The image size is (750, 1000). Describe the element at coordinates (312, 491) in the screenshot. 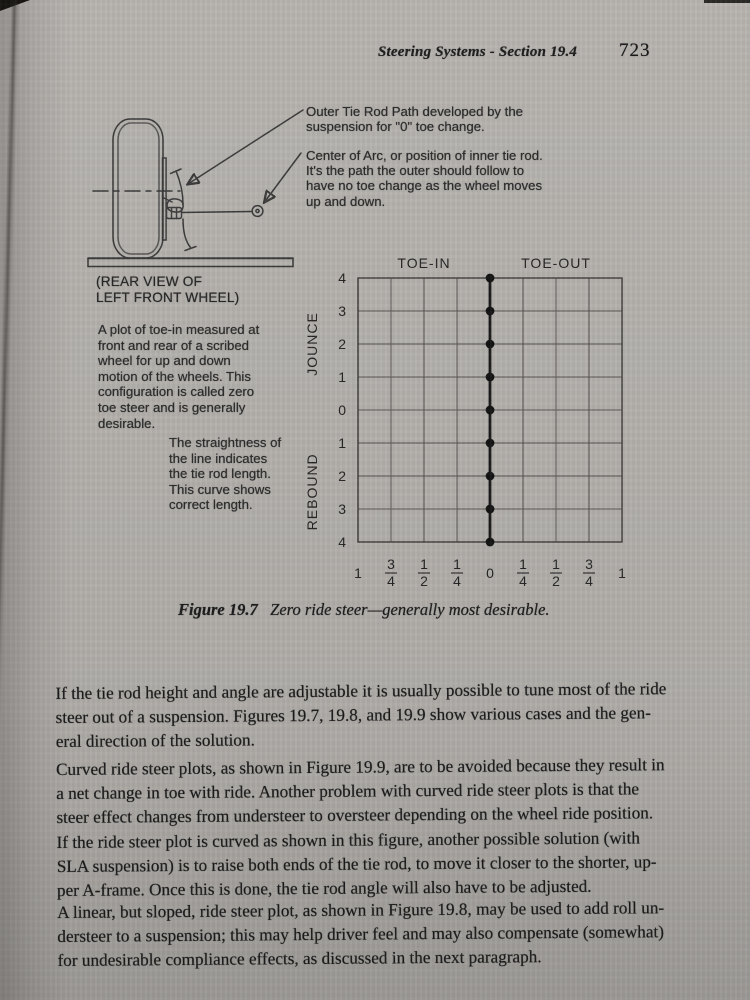

I see `rebound-axis-label: REBOUND` at that location.